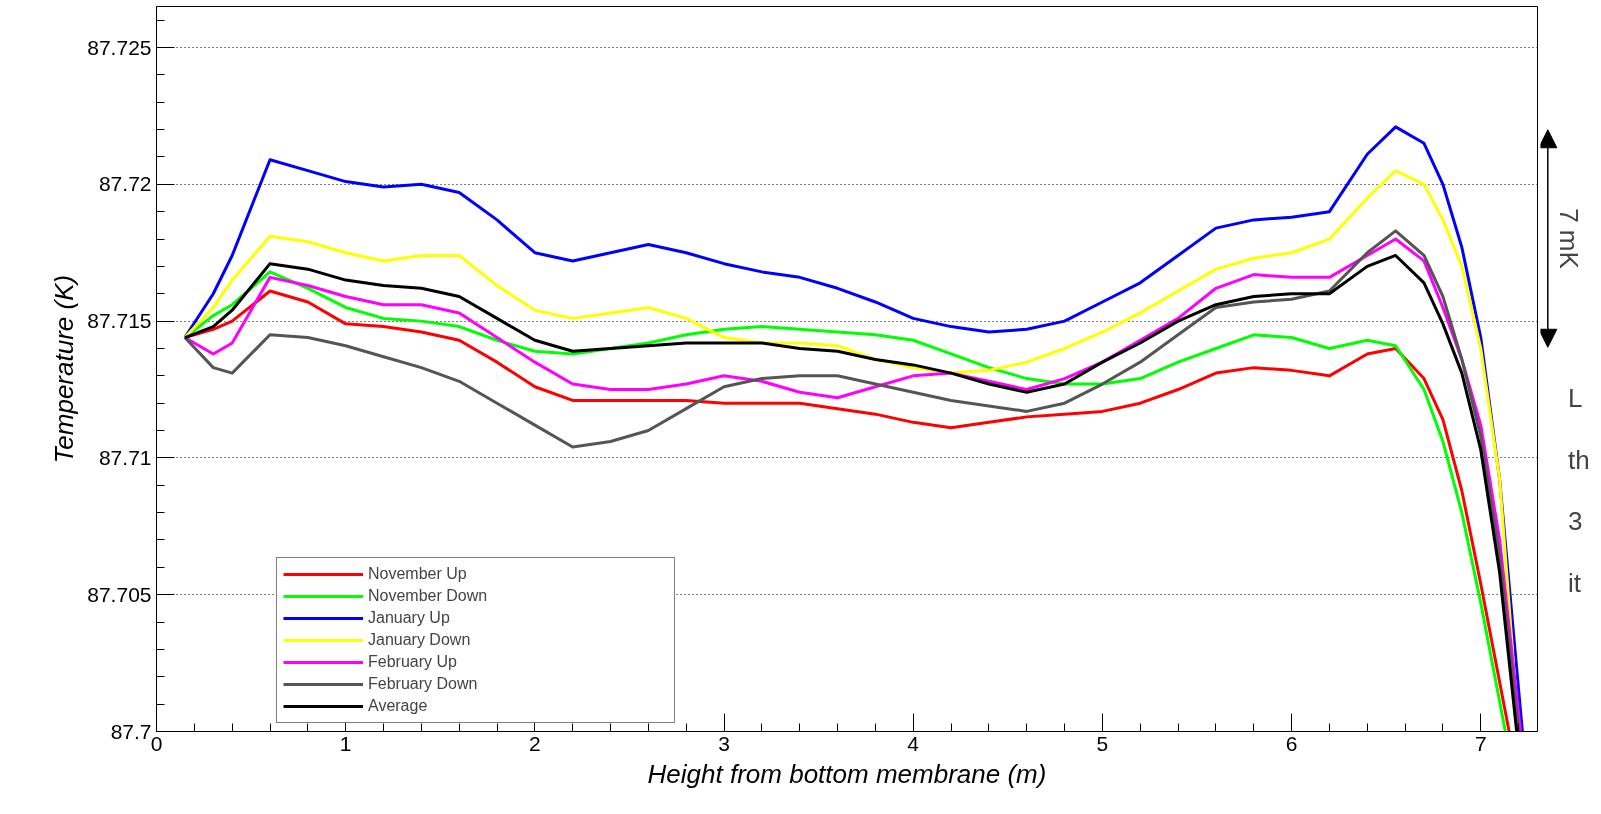  What do you see at coordinates (913, 743) in the screenshot?
I see `x-tick-label: 4` at bounding box center [913, 743].